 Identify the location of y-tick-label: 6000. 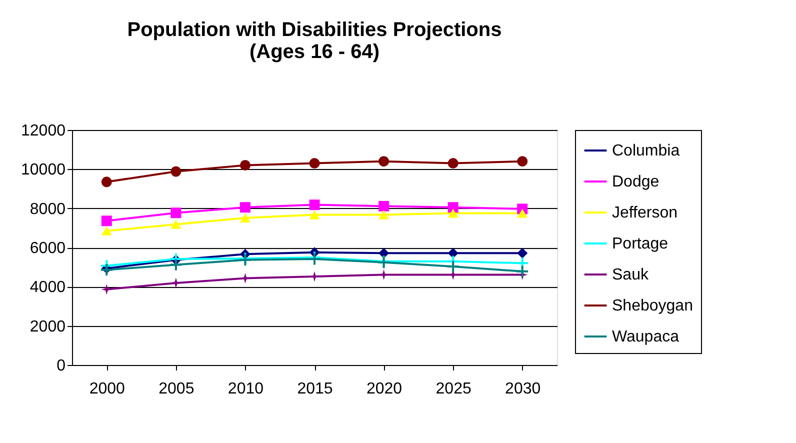
(48, 248).